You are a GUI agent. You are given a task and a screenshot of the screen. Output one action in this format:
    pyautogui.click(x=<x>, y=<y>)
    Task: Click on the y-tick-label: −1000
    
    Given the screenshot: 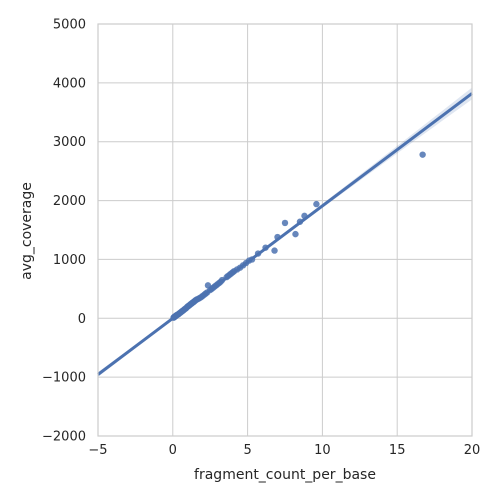 What is the action you would take?
    pyautogui.click(x=64, y=378)
    